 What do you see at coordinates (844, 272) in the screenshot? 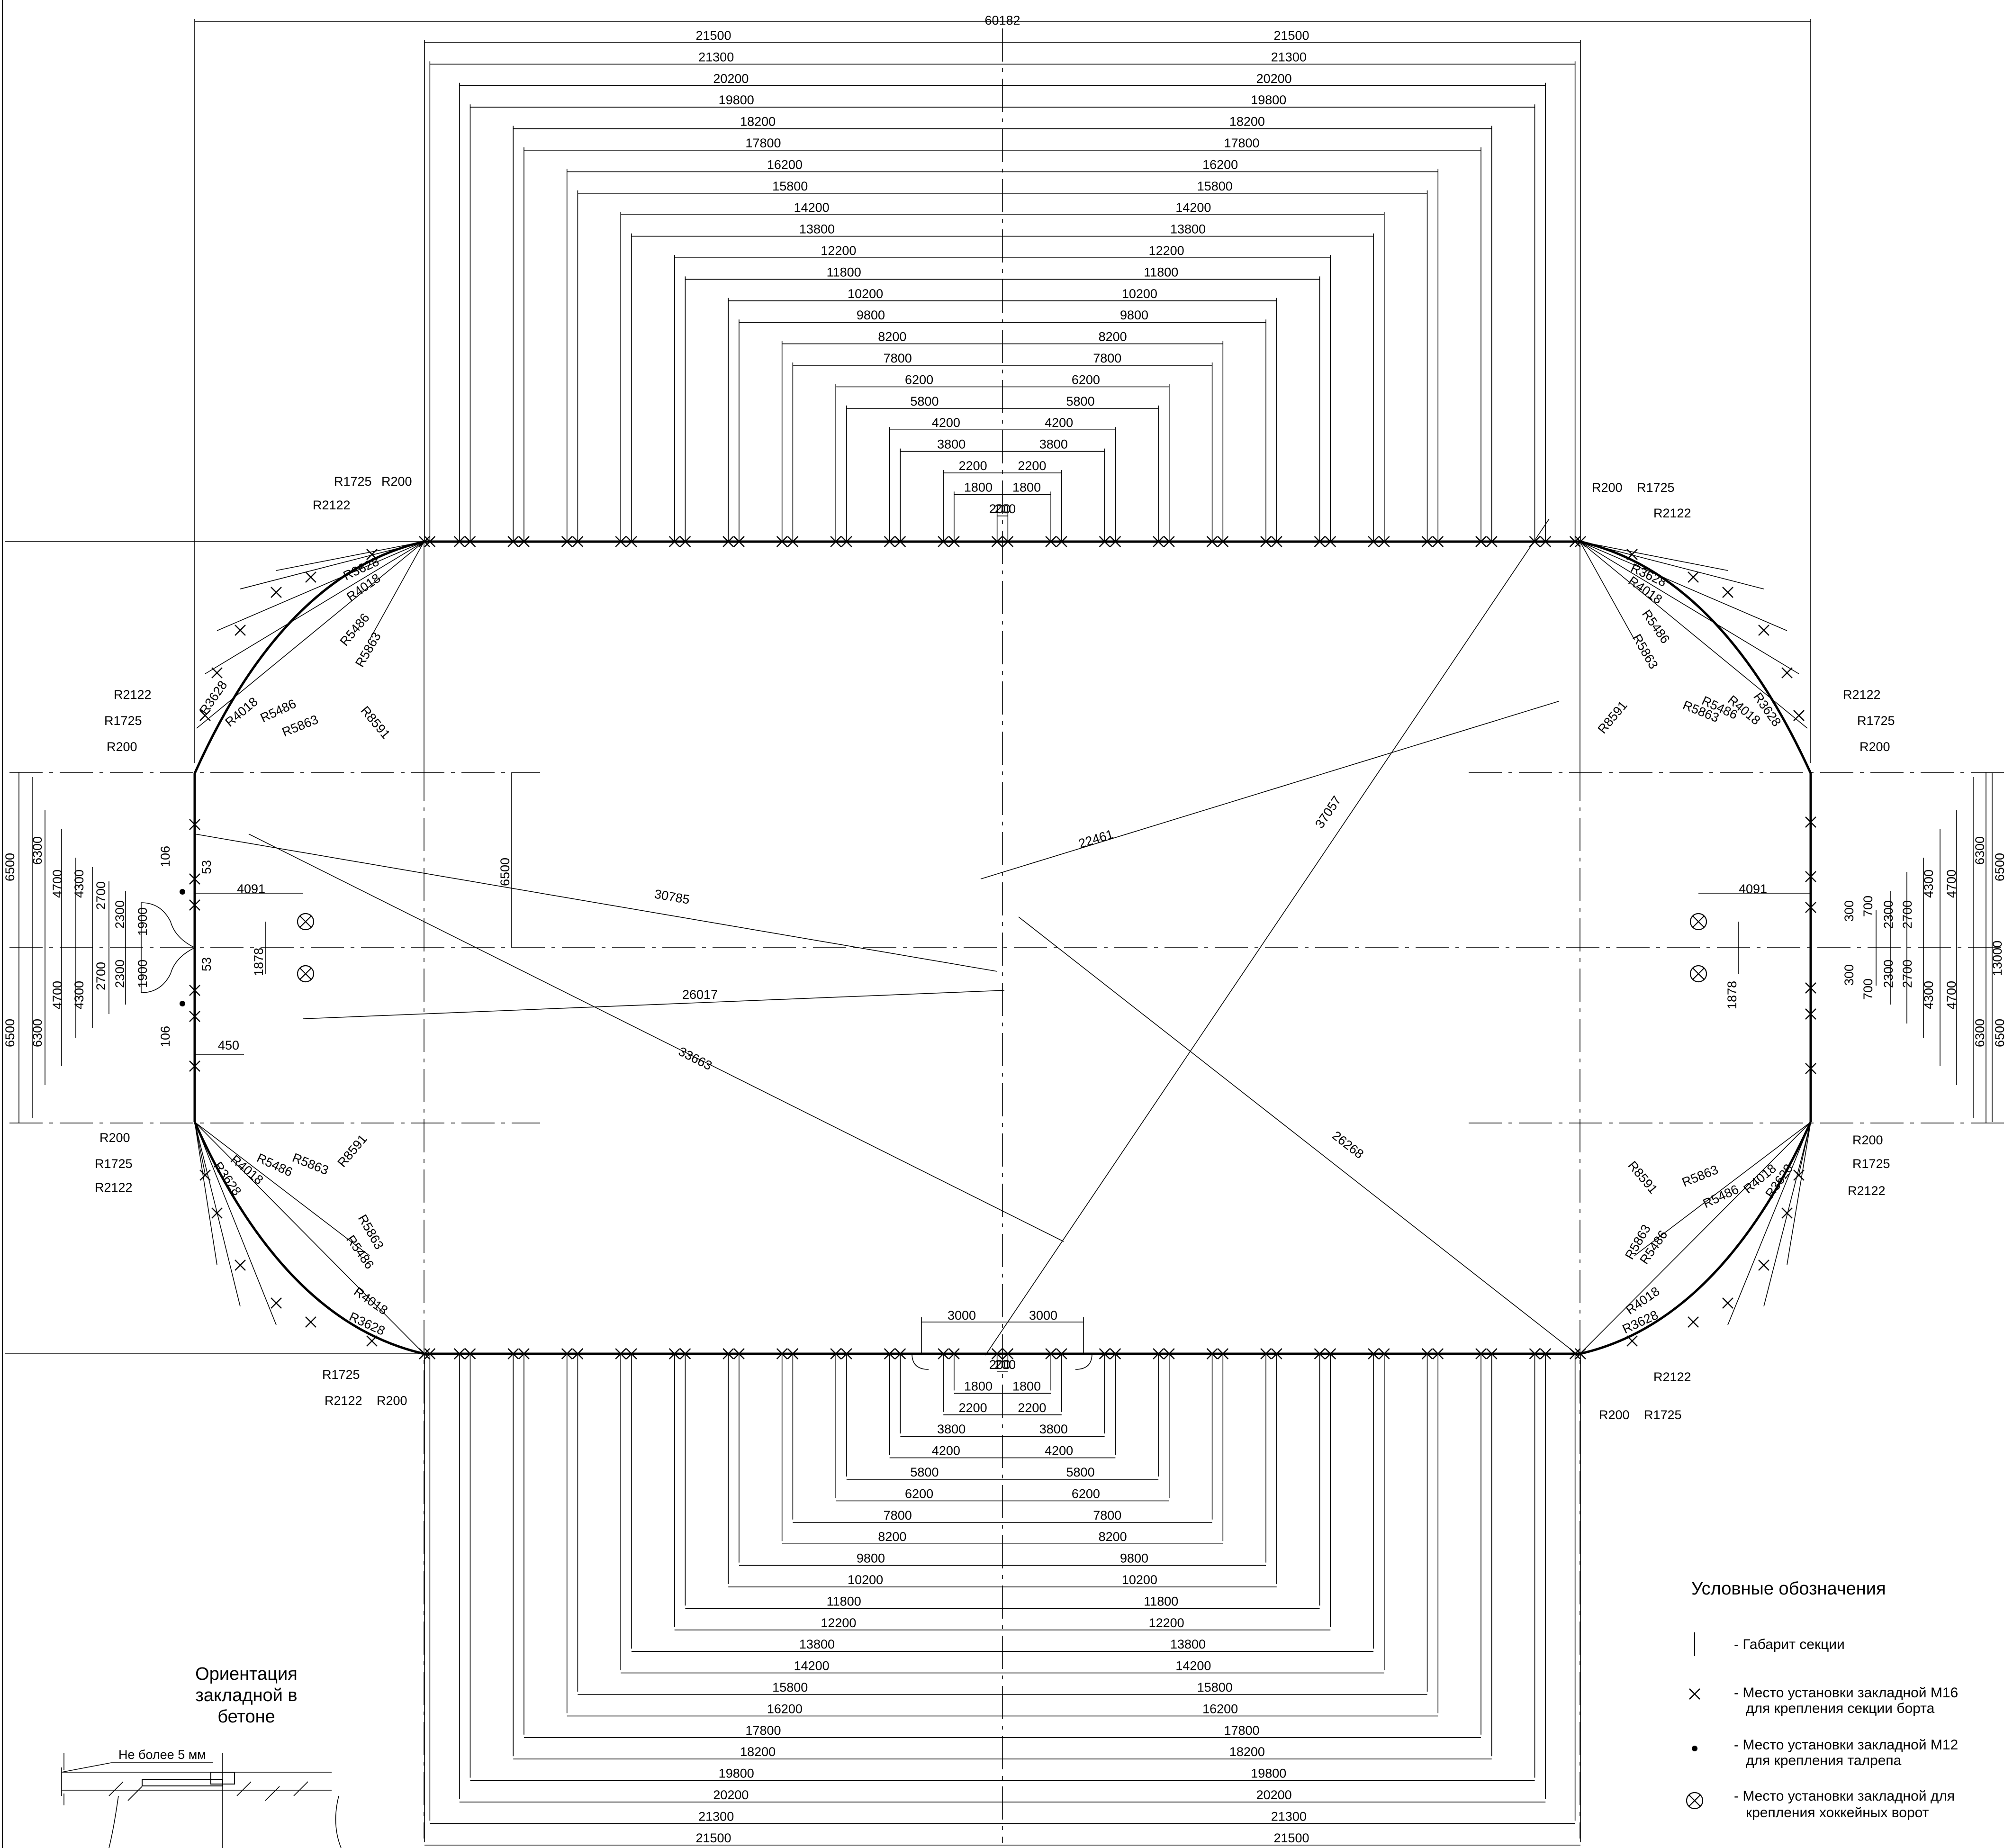
I see `dimension-label: 11800` at bounding box center [844, 272].